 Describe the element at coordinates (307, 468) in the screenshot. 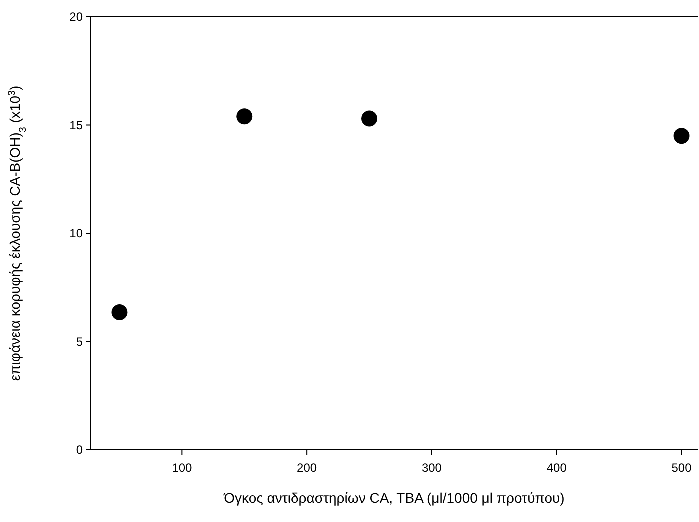

I see `x-tick-label: 200` at that location.